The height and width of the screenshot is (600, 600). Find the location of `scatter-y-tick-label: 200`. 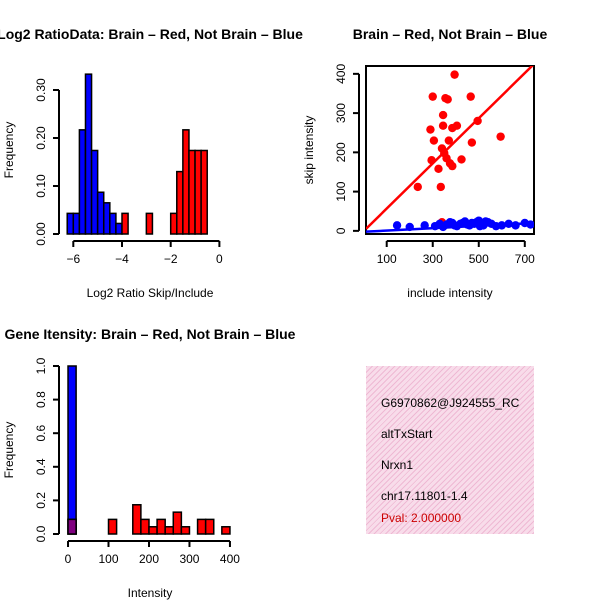

scatter-y-tick-label: 200 is located at coordinates (341, 152).